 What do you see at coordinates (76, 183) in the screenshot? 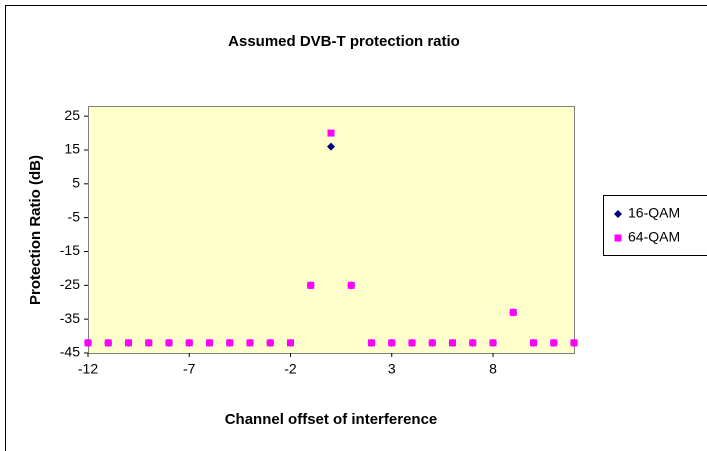
I see `y-tick-label: 5` at bounding box center [76, 183].